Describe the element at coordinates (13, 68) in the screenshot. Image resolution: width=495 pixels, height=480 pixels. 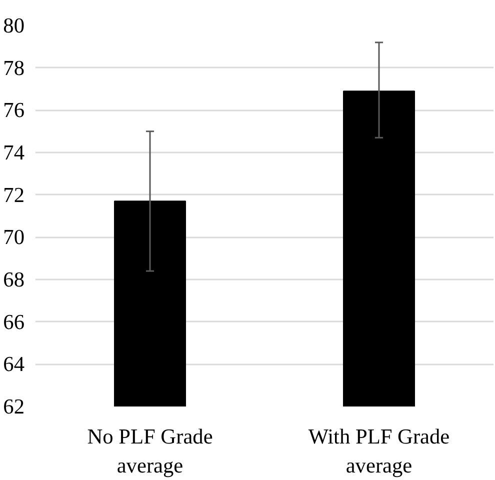
I see `y-tick-label: 78` at that location.